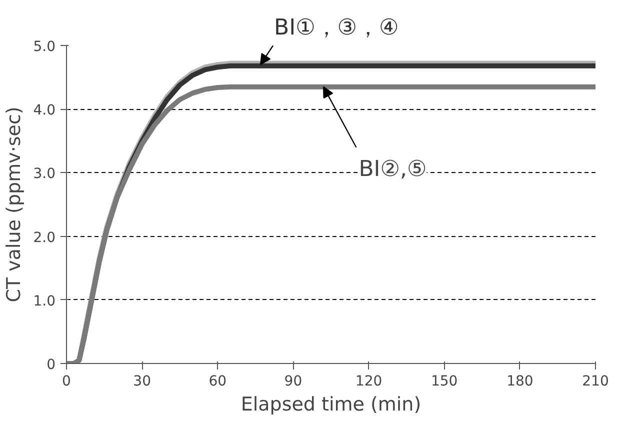 This screenshot has height=423, width=624. Describe the element at coordinates (44, 238) in the screenshot. I see `y-tick-label: 2.0` at that location.